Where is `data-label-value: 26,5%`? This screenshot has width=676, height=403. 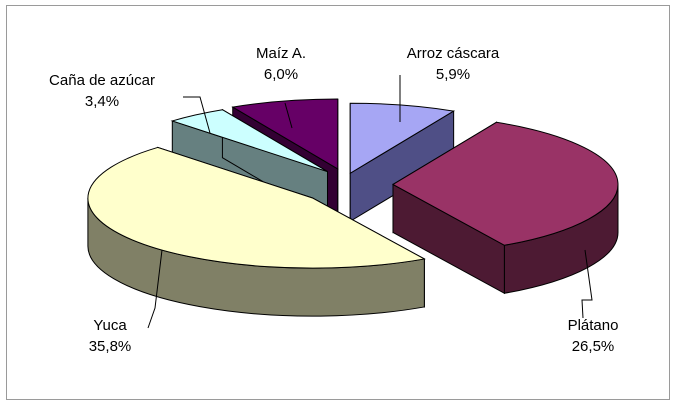
data-label-value: 26,5% is located at coordinates (593, 346).